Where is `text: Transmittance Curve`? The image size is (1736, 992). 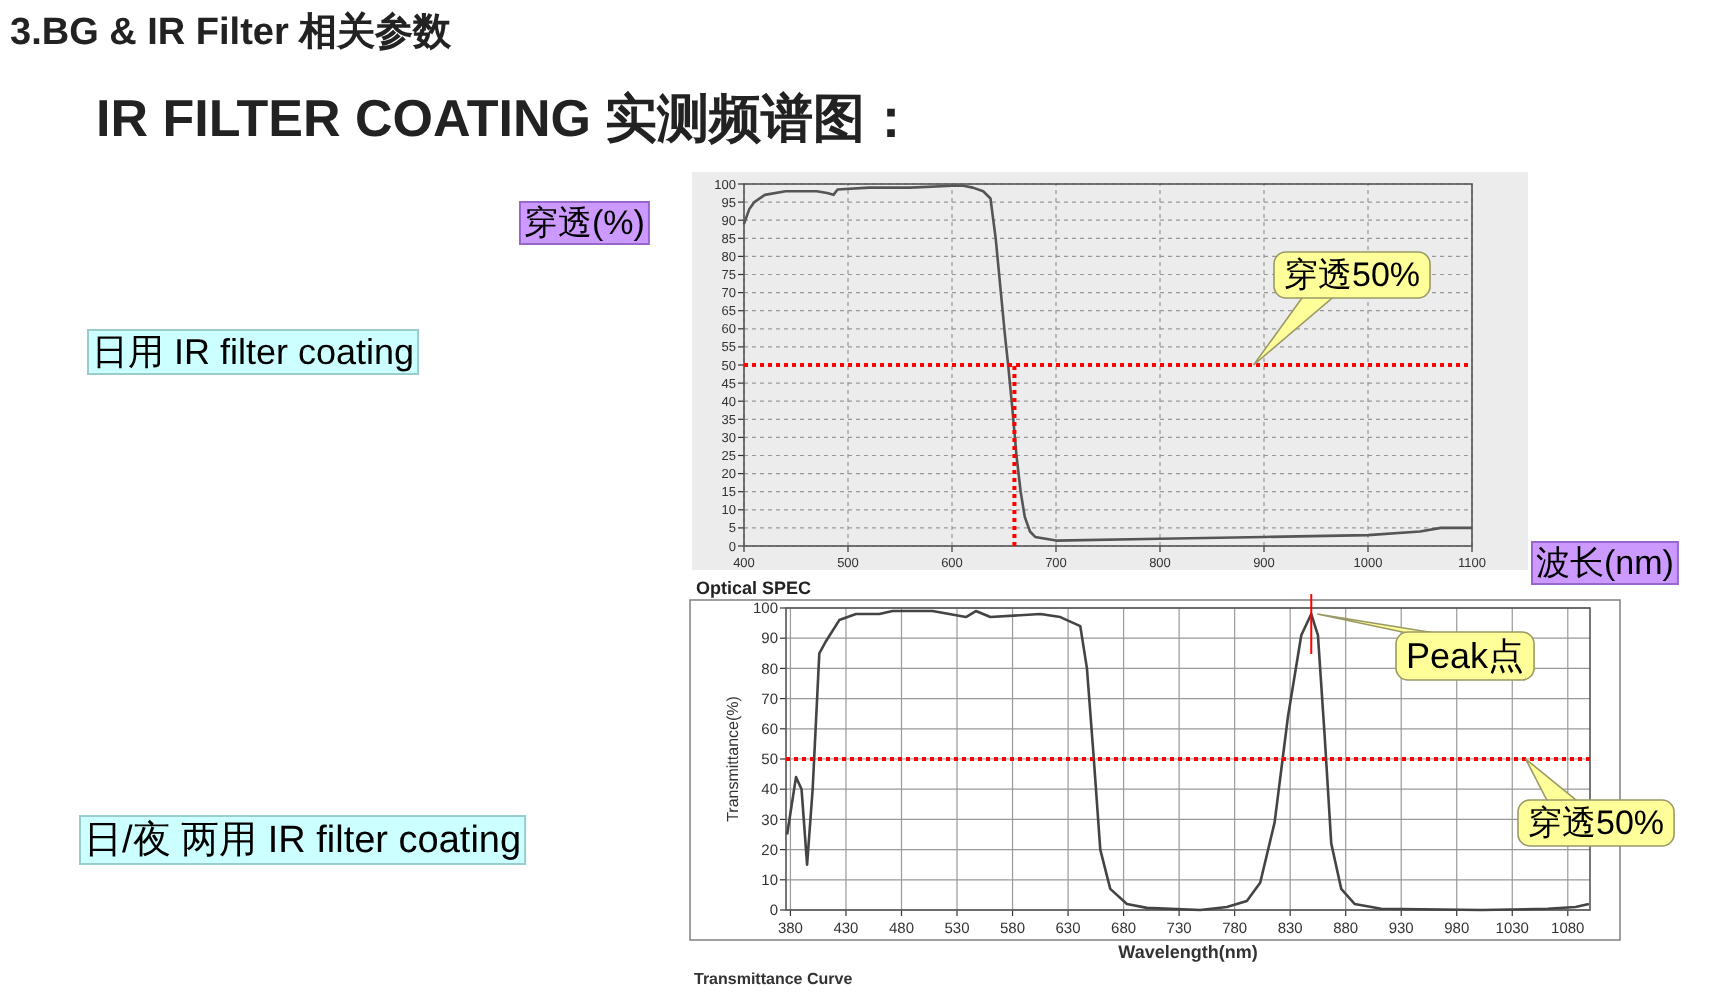
text: Transmittance Curve is located at coordinates (774, 979).